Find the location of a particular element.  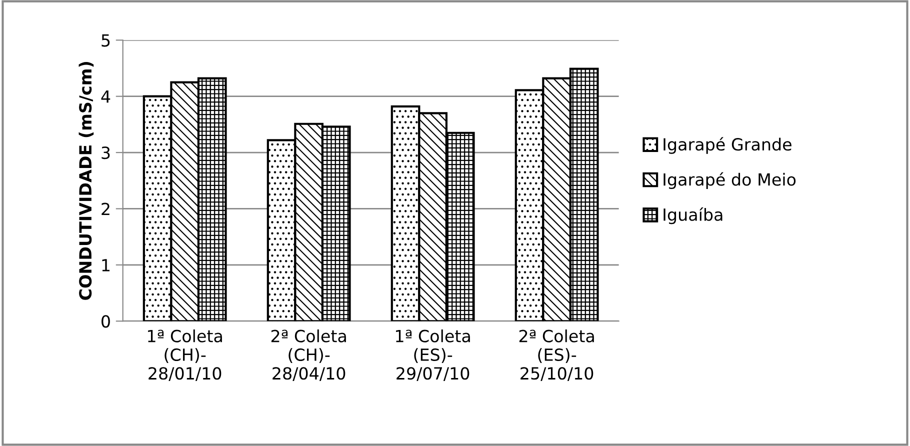

legend-label: Igarapé Grande is located at coordinates (728, 145).